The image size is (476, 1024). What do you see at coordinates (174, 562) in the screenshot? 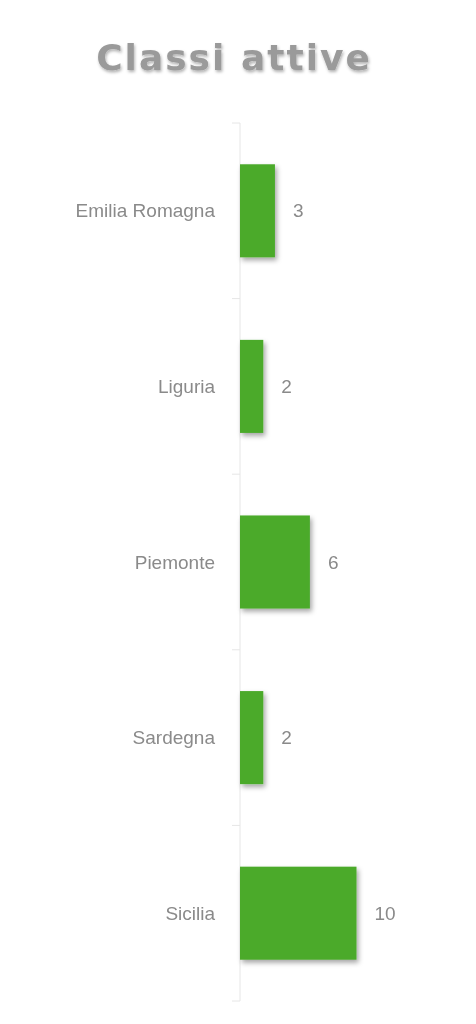
I see `y-tick-label: Piemonte` at bounding box center [174, 562].